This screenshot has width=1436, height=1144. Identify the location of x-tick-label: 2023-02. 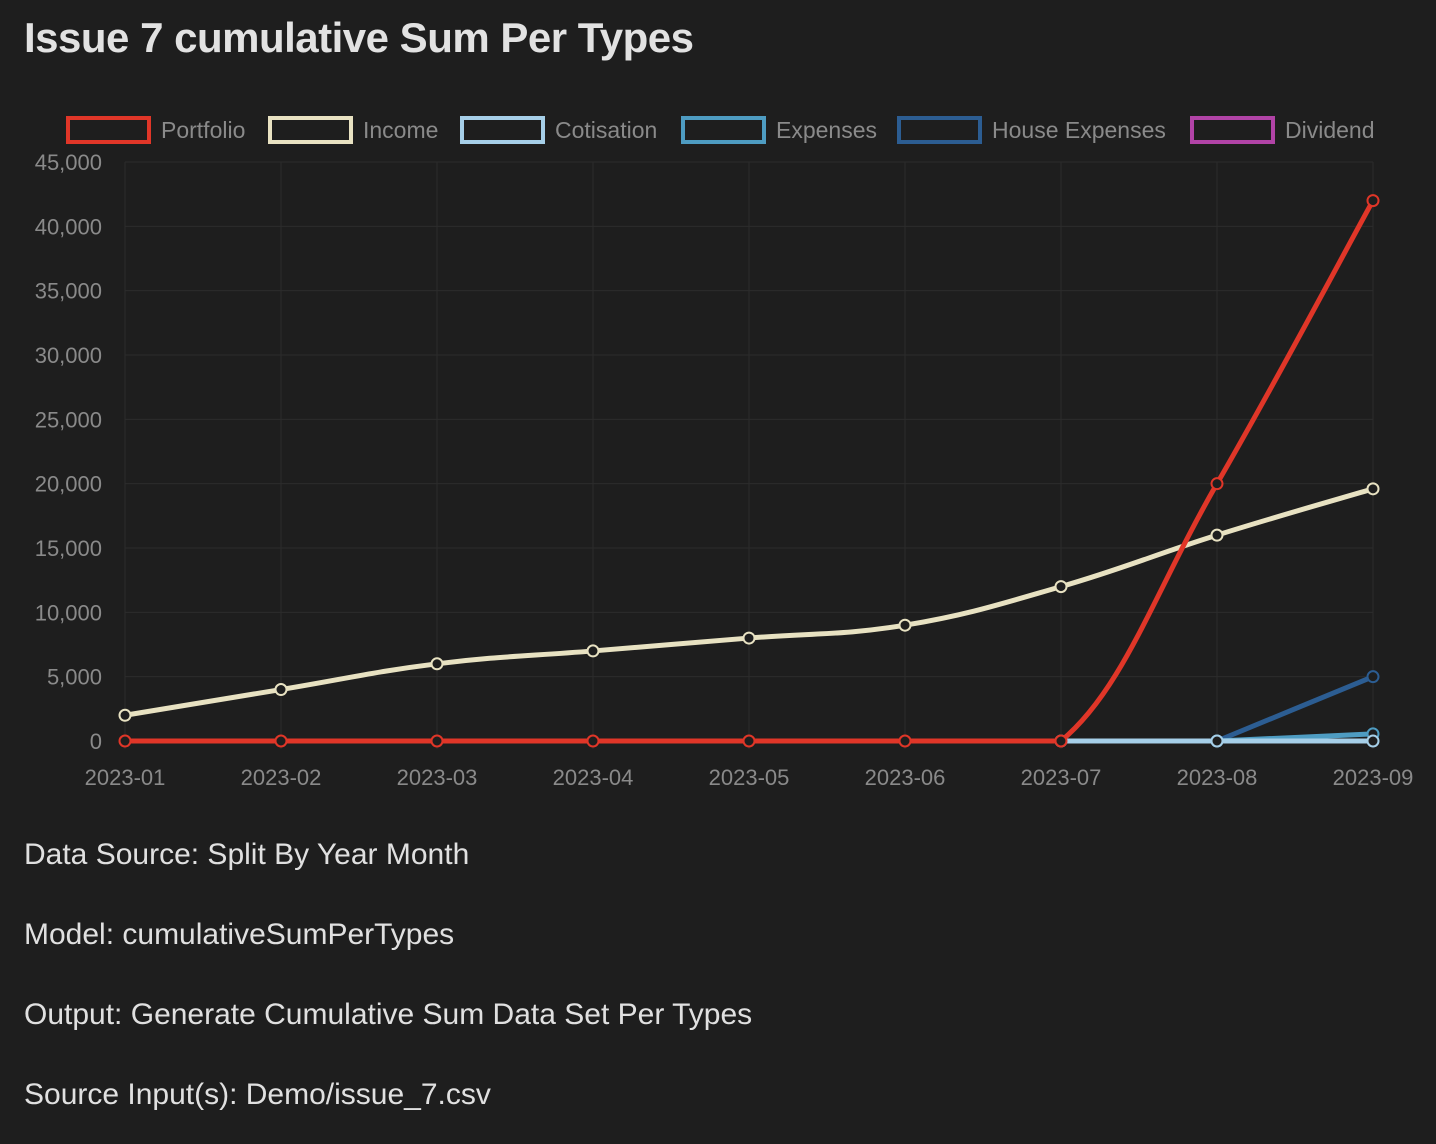
(281, 777).